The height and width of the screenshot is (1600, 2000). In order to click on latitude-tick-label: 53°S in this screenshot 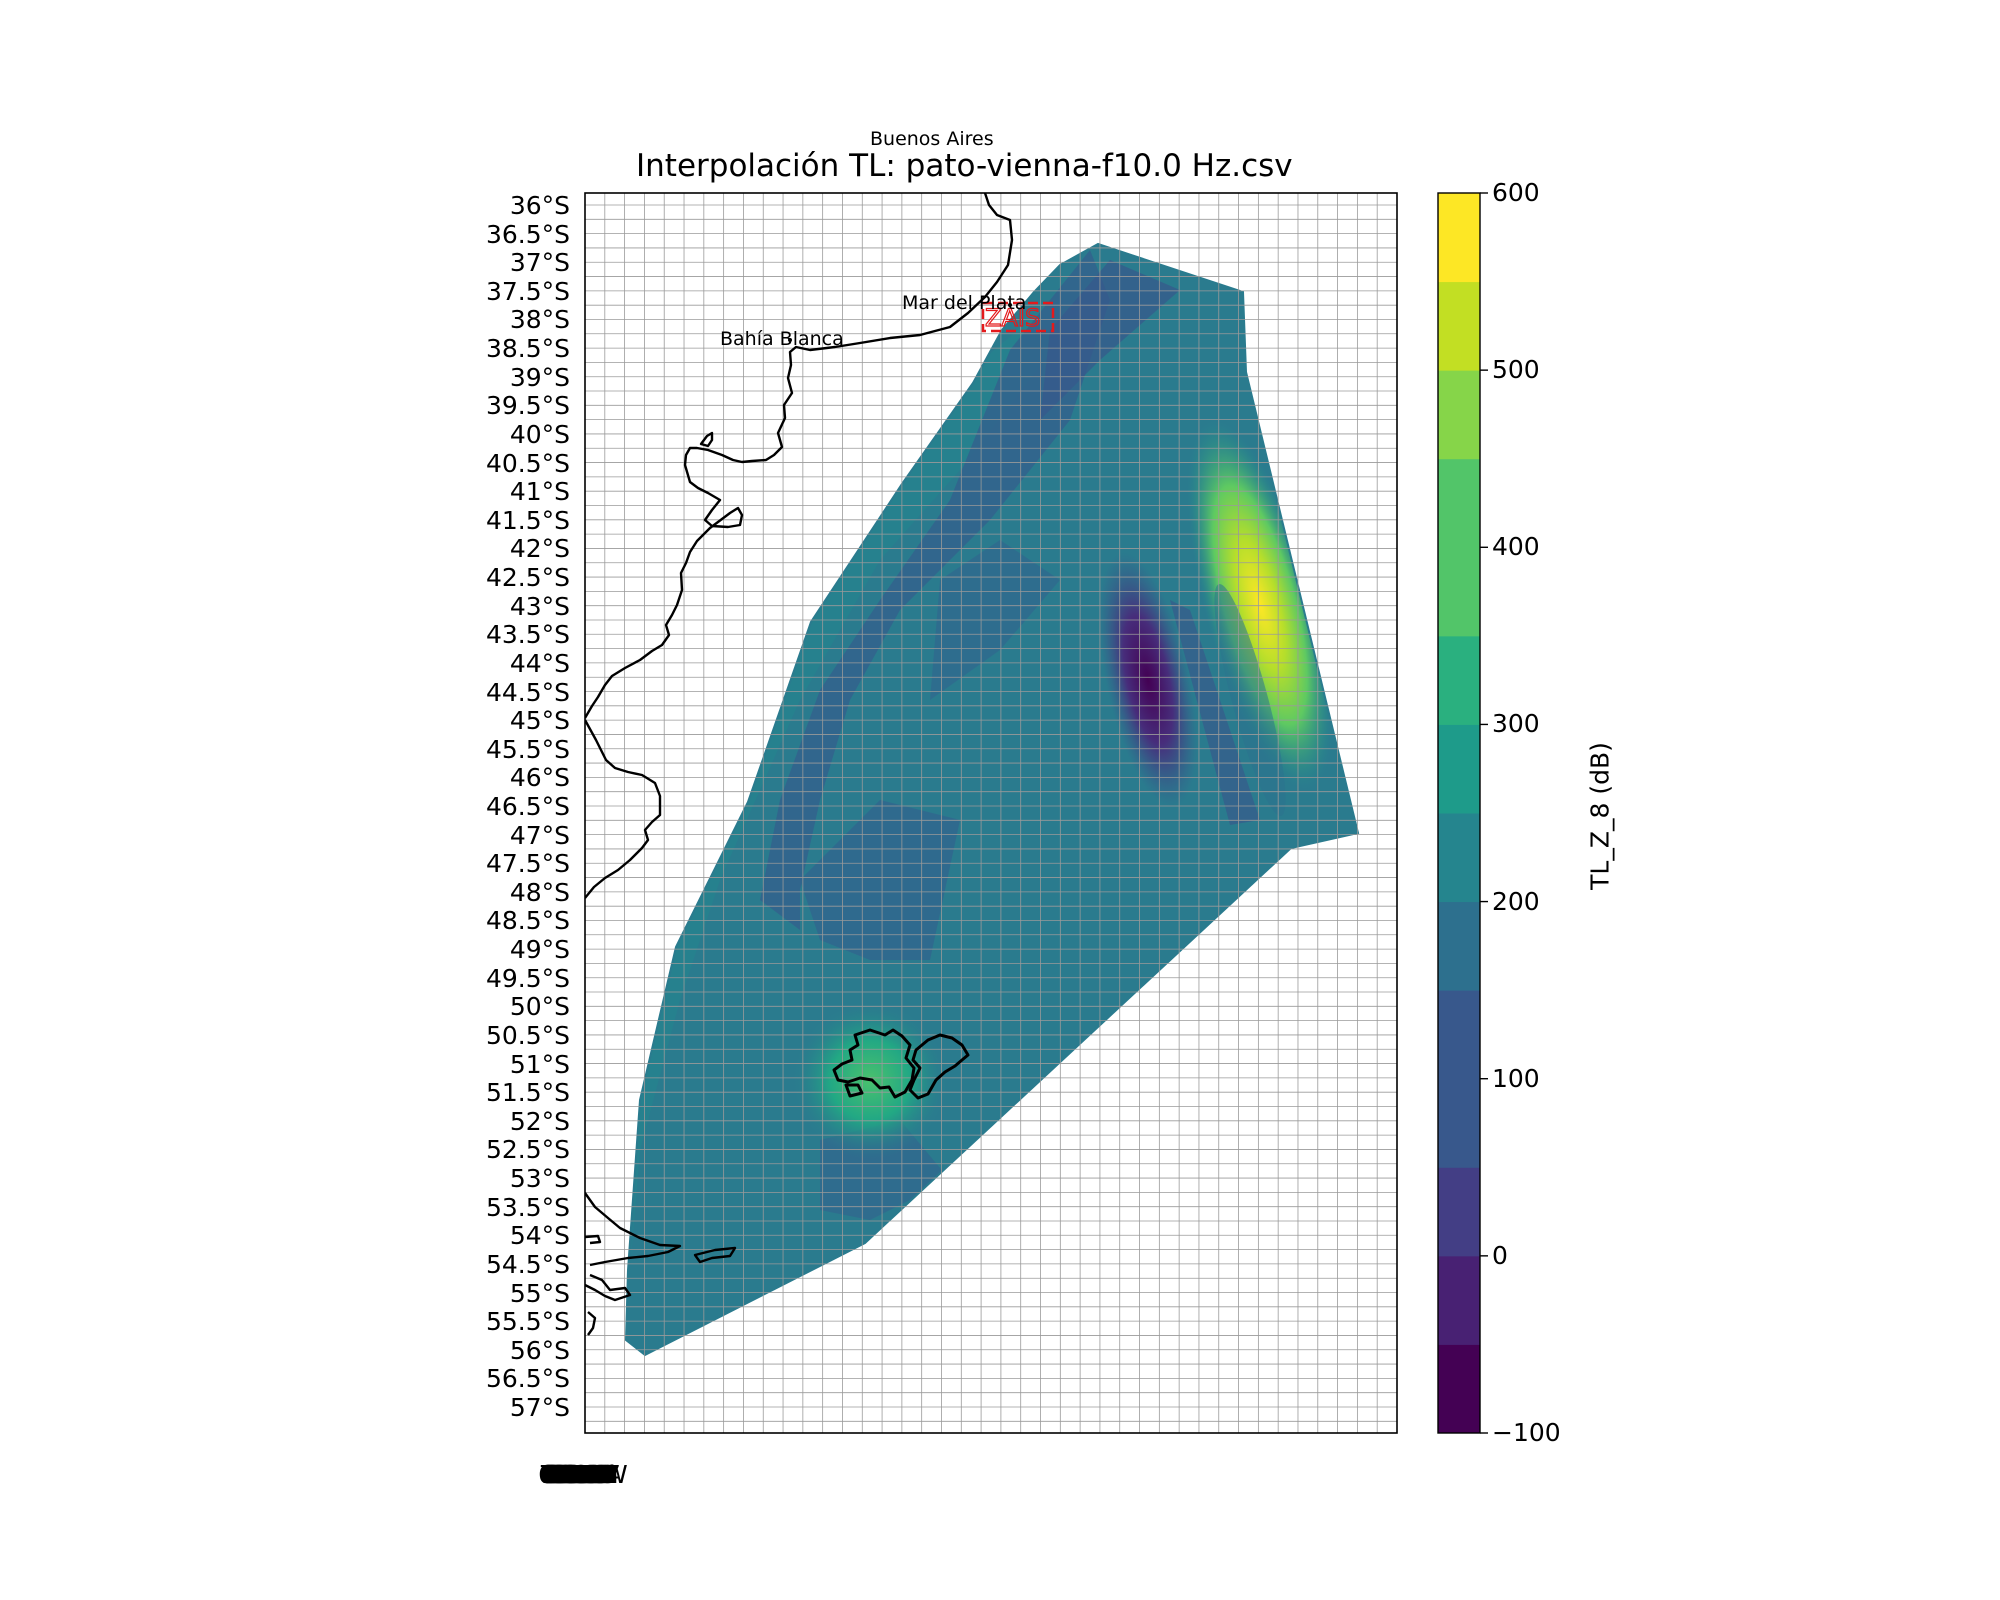, I will do `click(539, 1179)`.